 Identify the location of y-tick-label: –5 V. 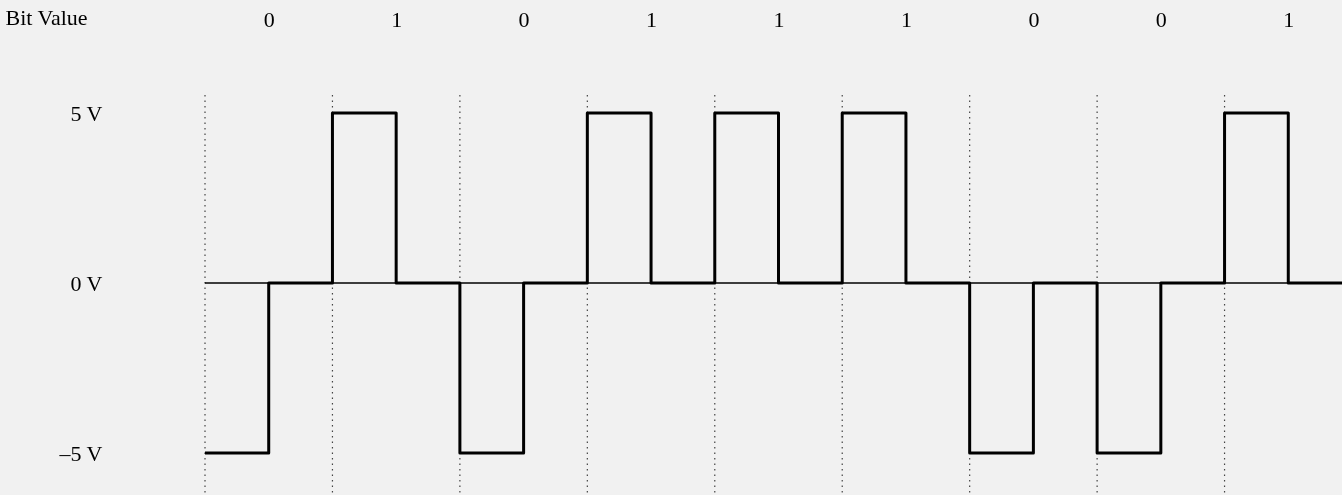
(80, 453).